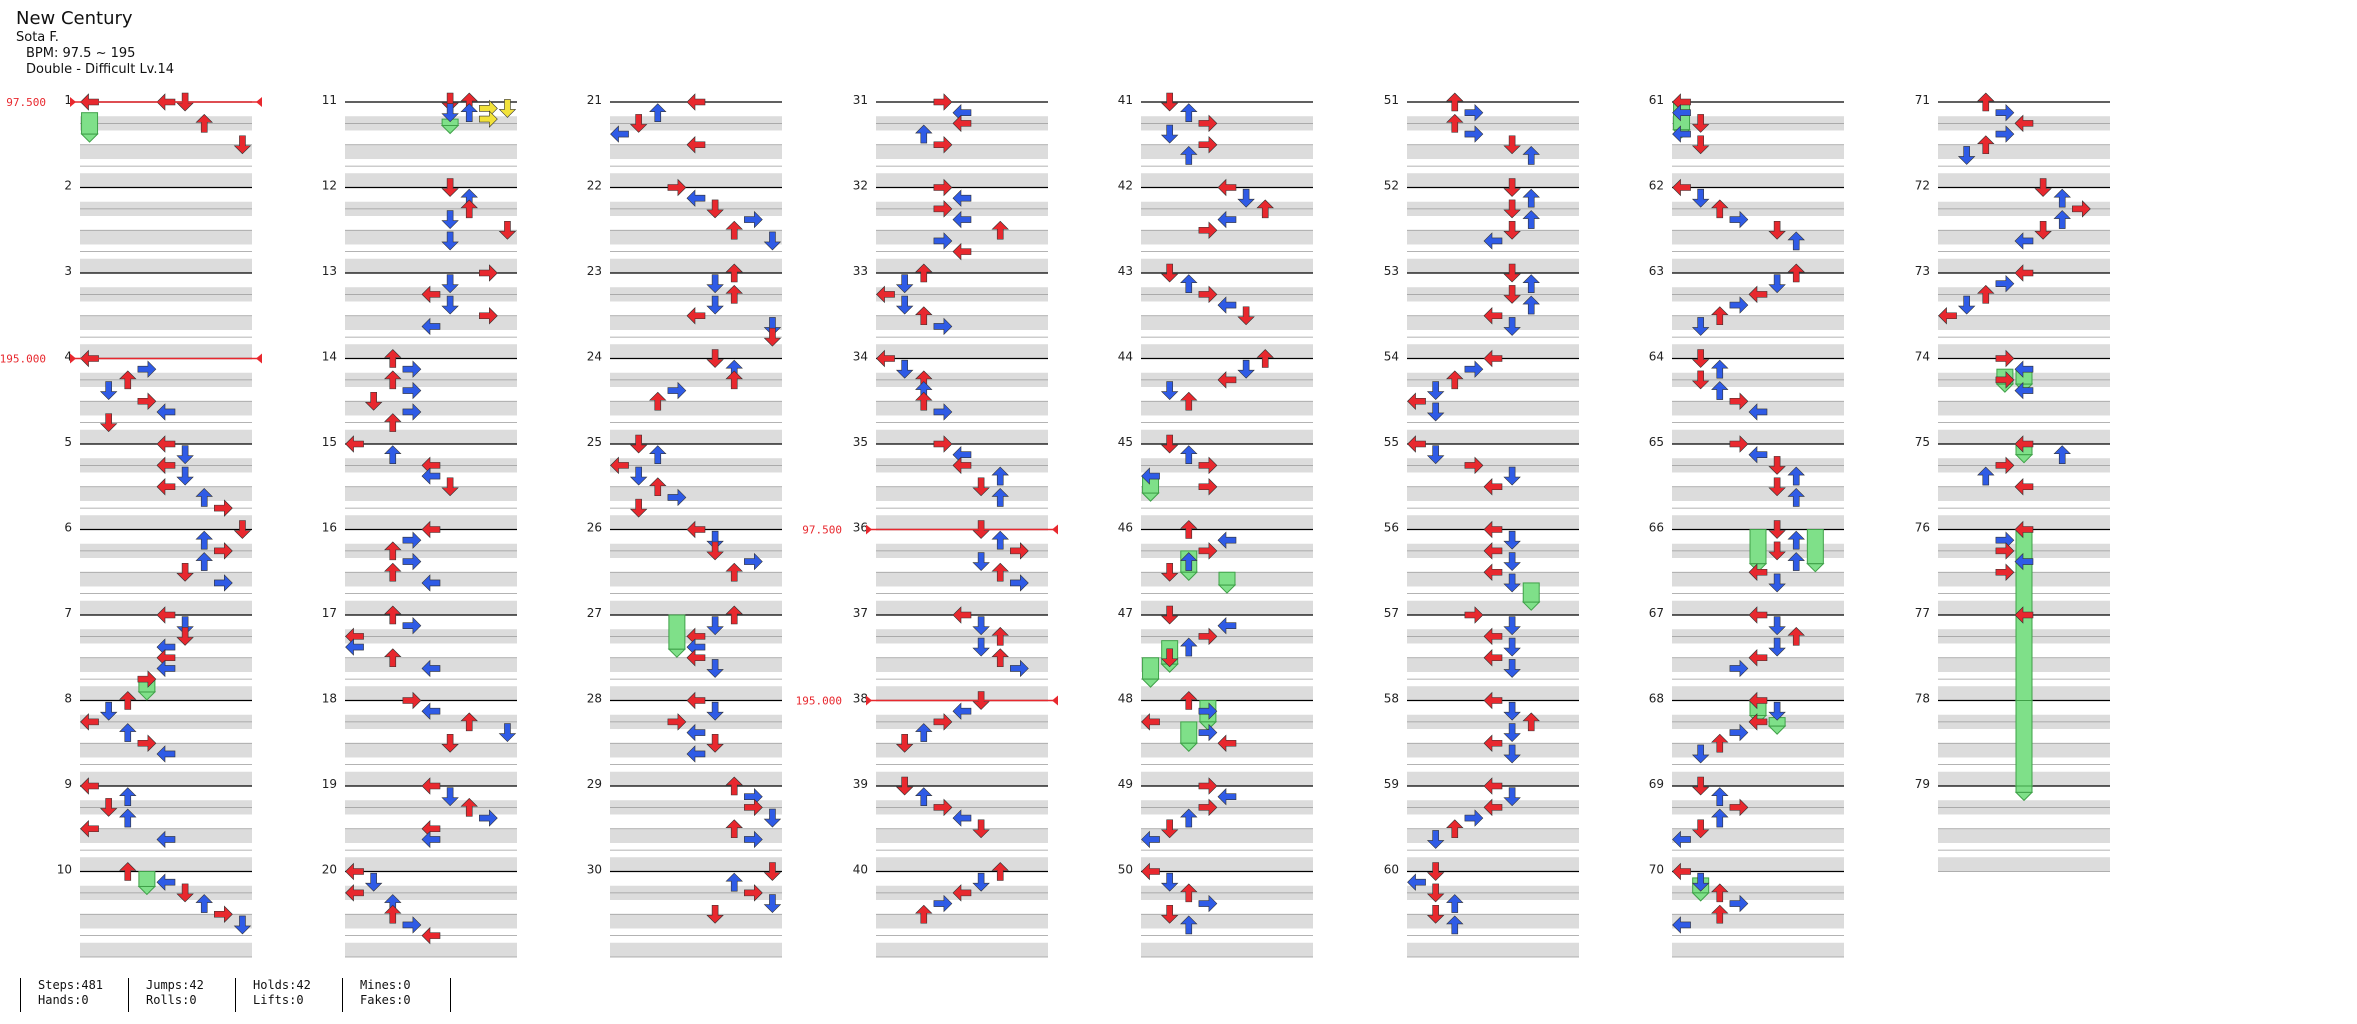 The width and height of the screenshot is (2357, 1024). Describe the element at coordinates (1391, 699) in the screenshot. I see `measure-number: 58` at that location.